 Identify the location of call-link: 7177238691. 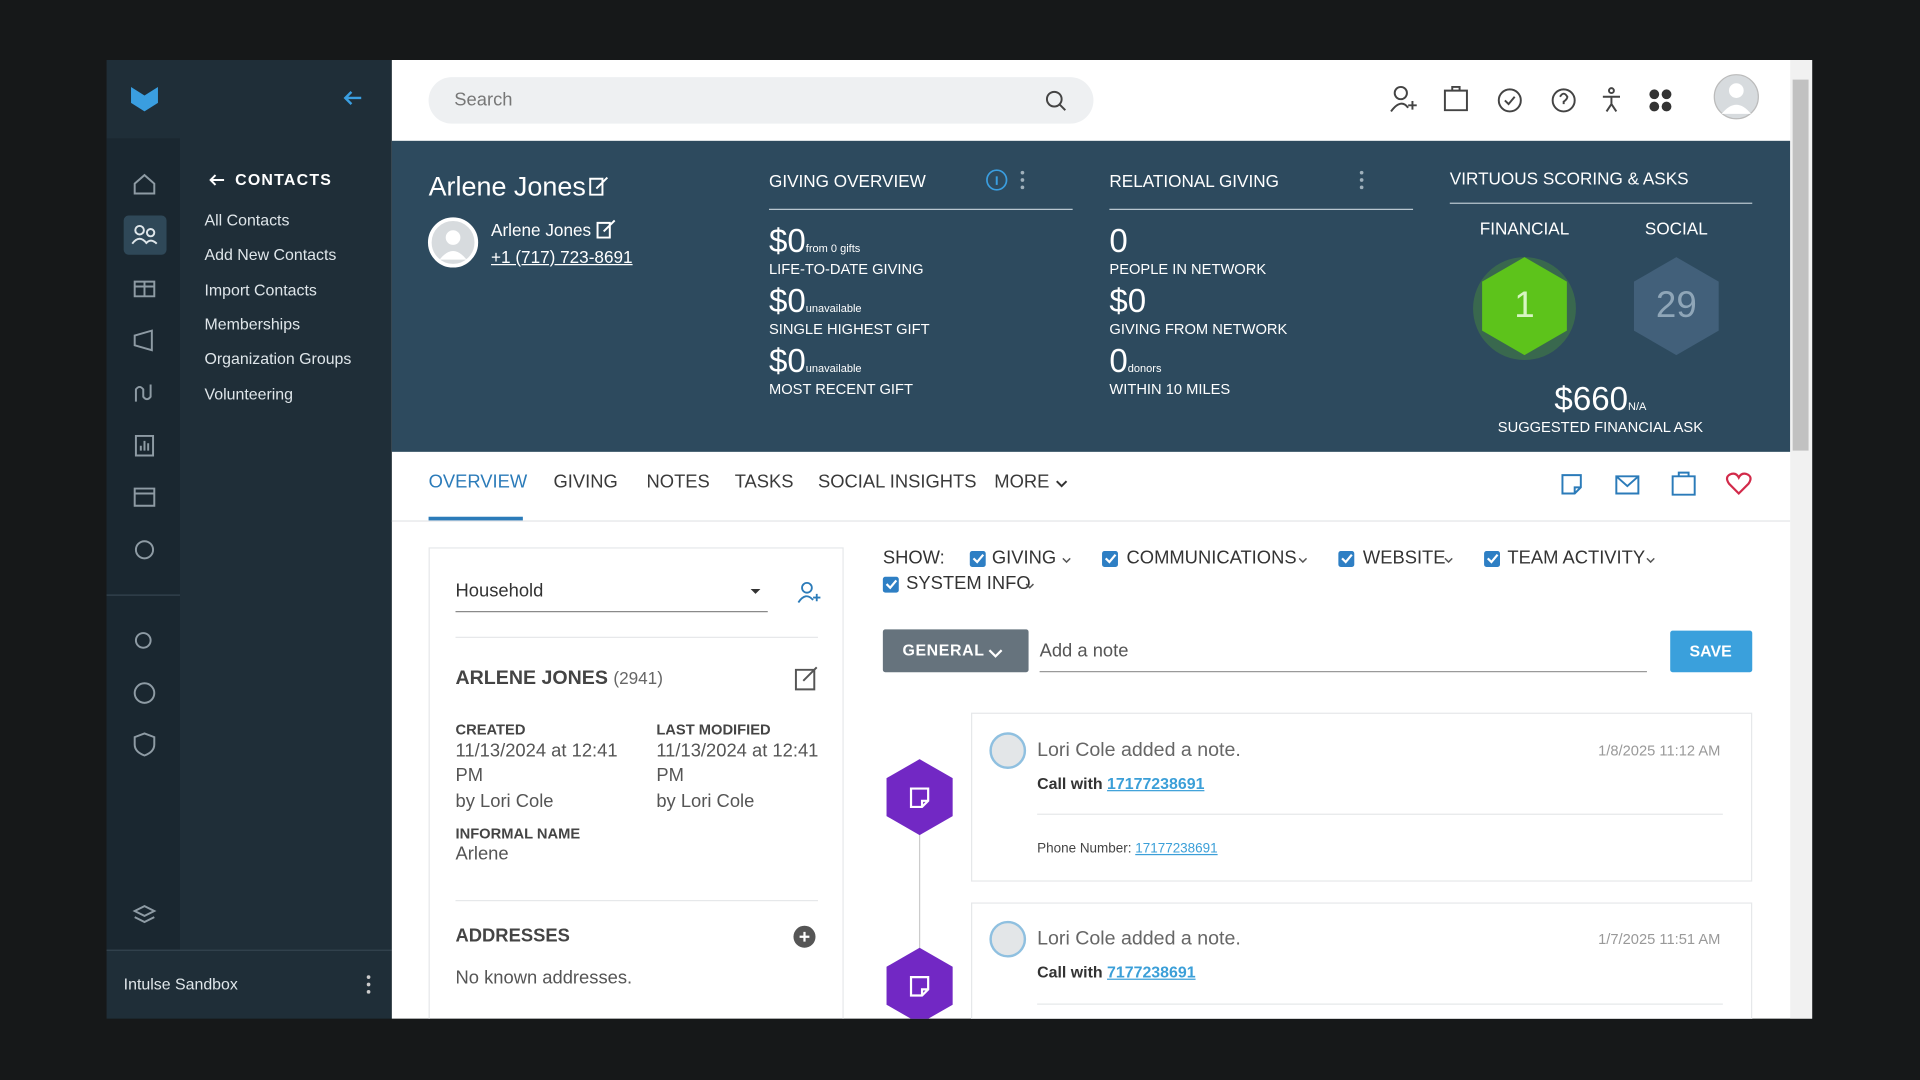
(1151, 972).